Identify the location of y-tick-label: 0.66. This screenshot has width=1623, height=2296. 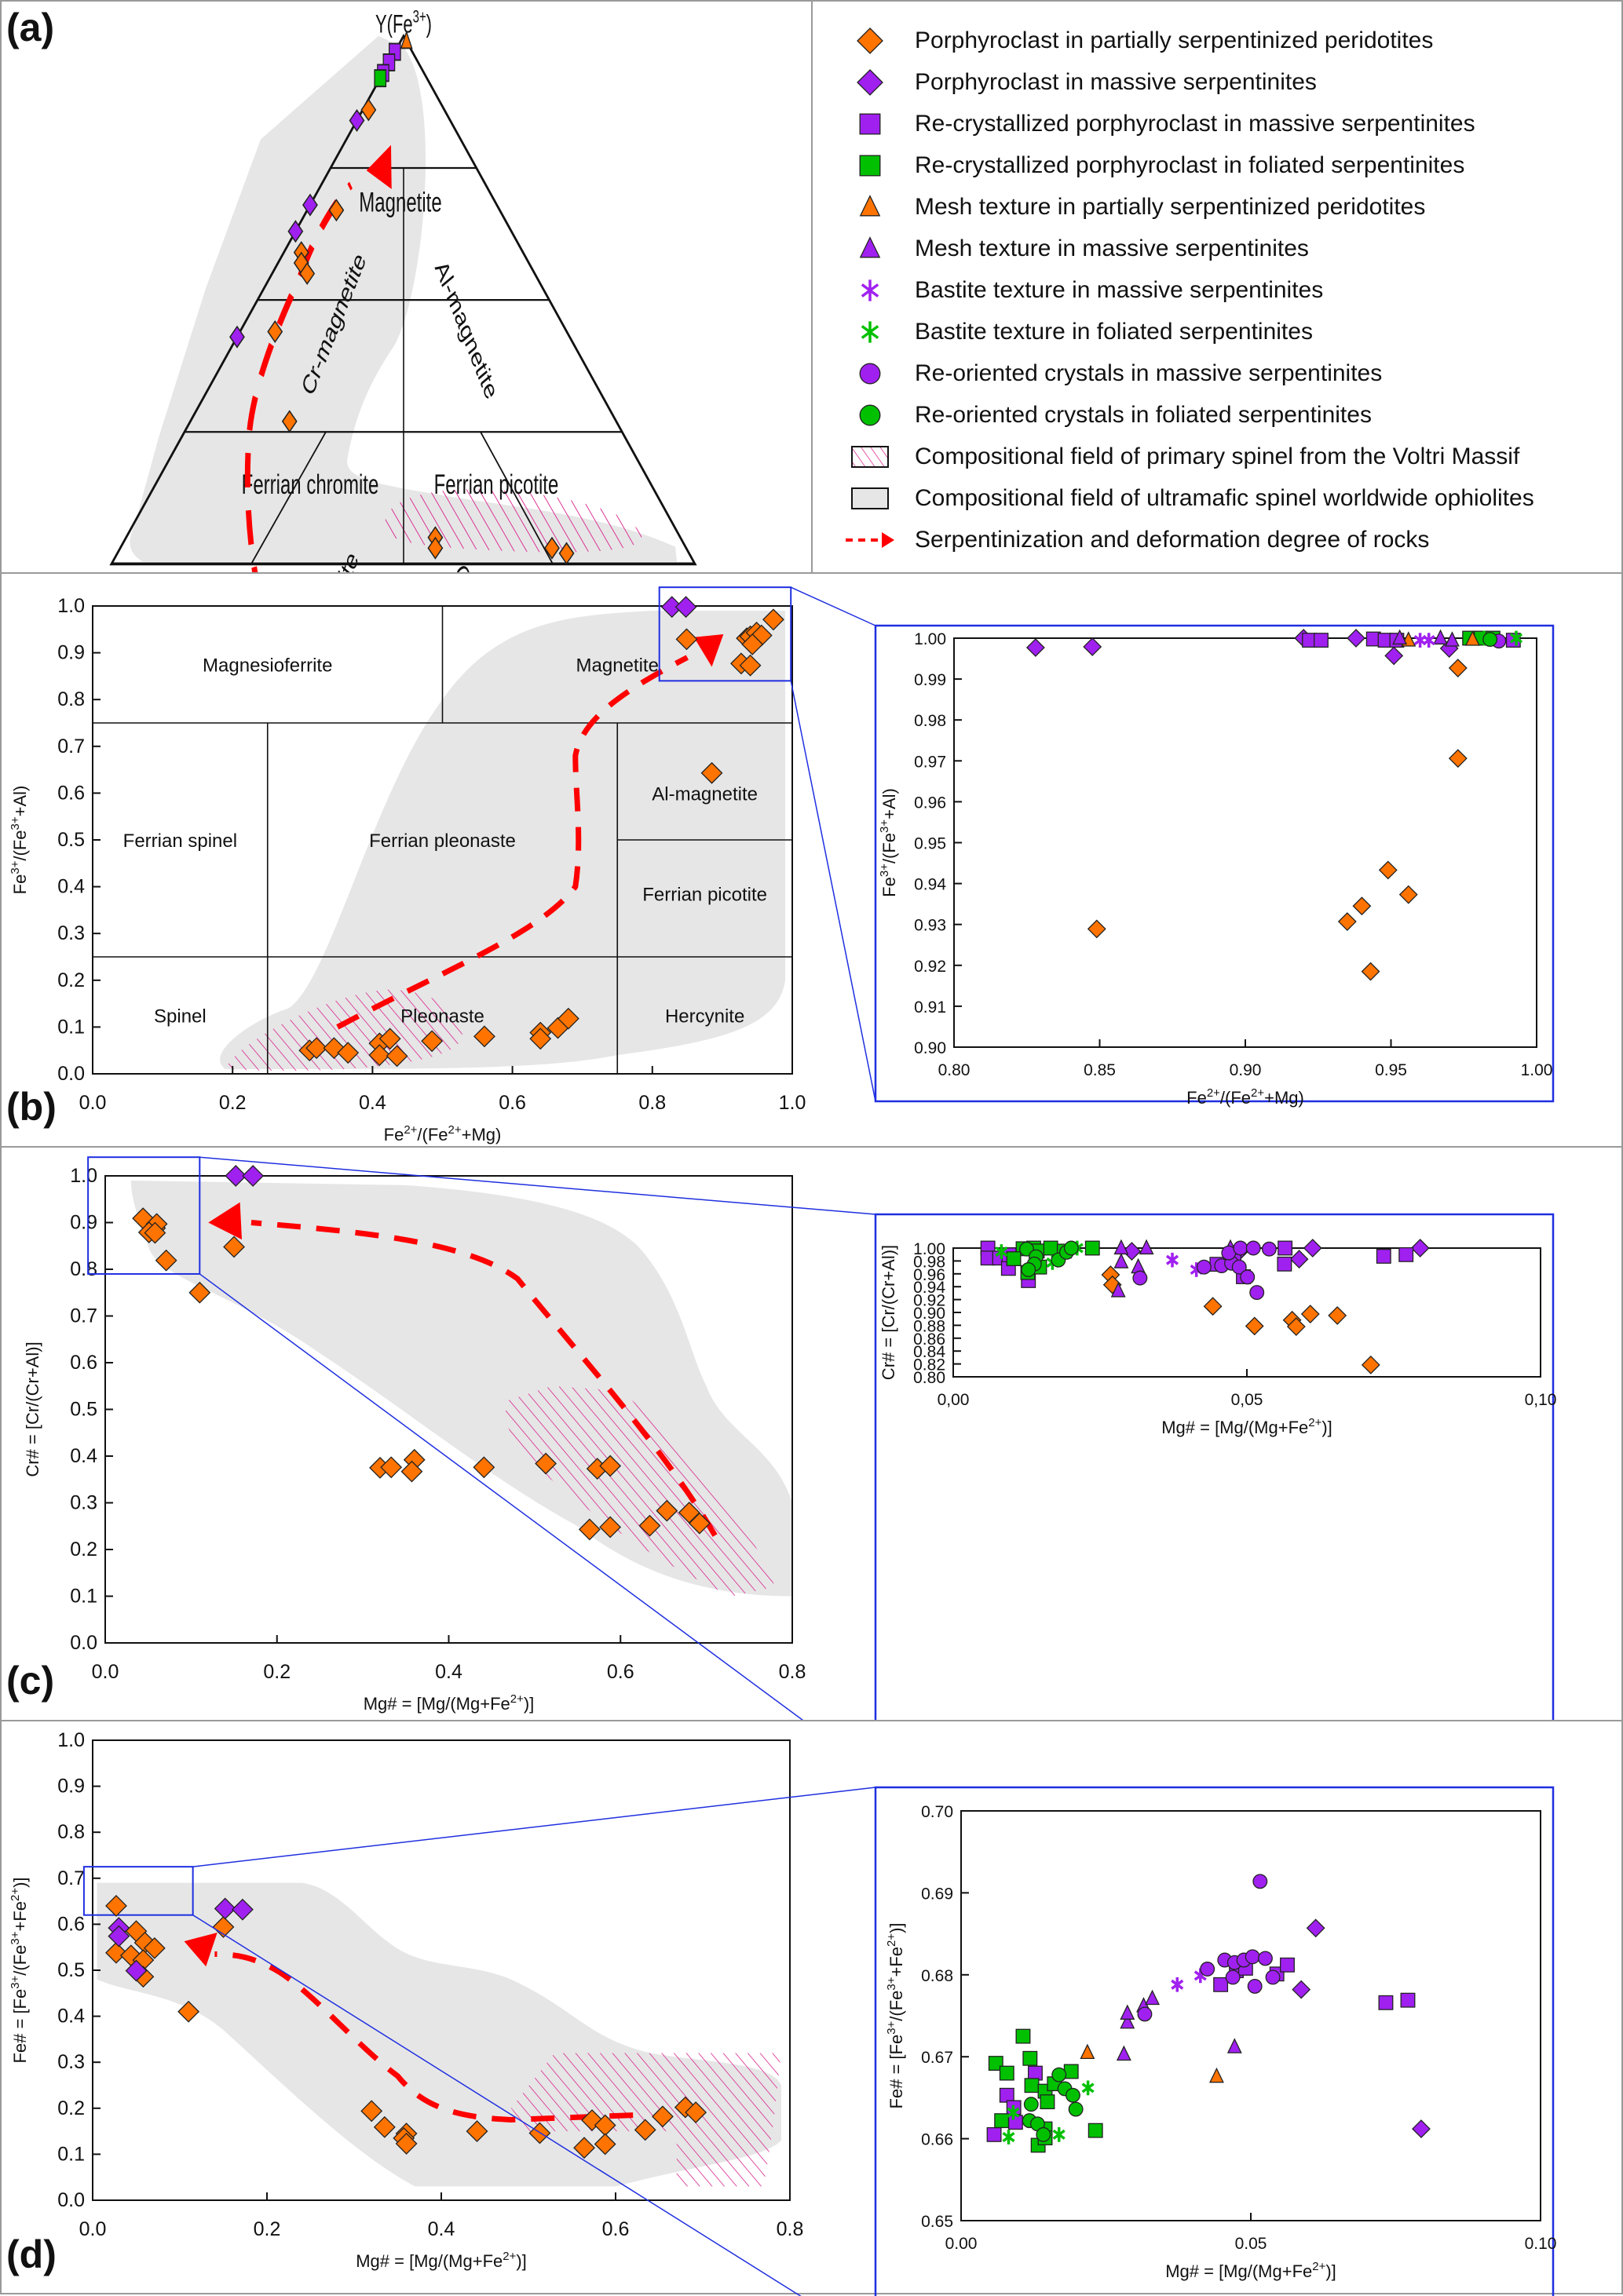
(937, 2140).